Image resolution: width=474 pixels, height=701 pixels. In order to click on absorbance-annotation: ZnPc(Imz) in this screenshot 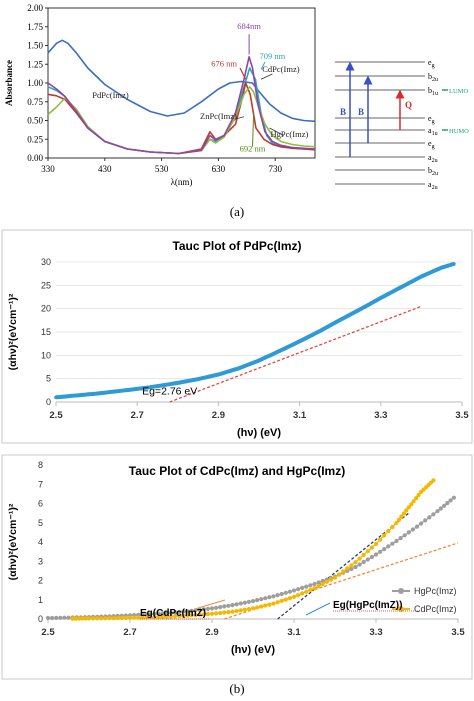, I will do `click(218, 116)`.